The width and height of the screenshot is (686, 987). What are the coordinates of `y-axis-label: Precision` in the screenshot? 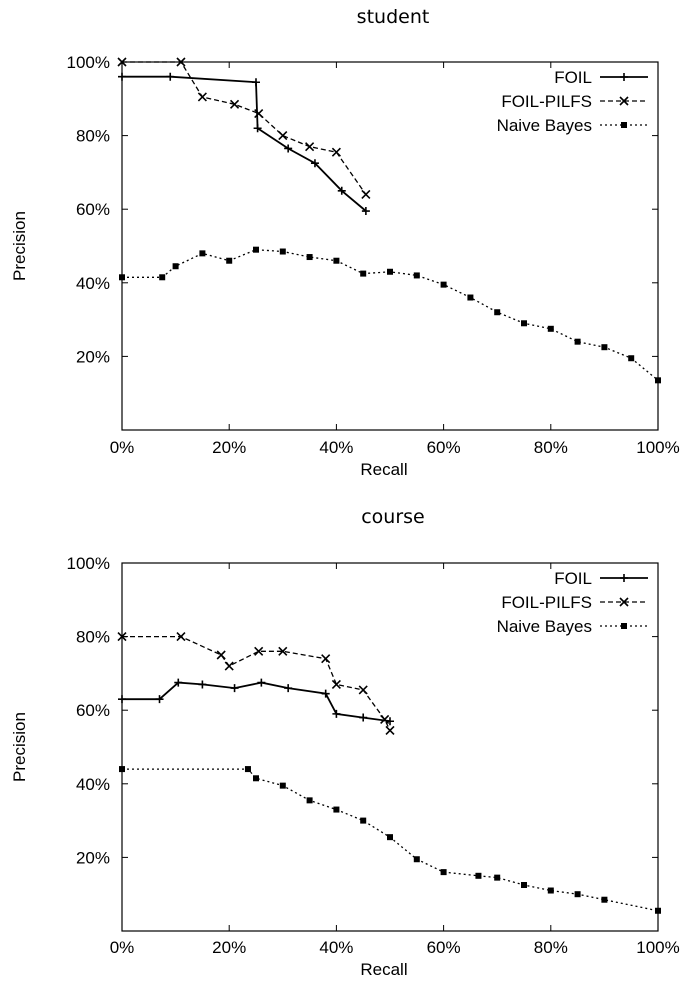 It's located at (19, 246).